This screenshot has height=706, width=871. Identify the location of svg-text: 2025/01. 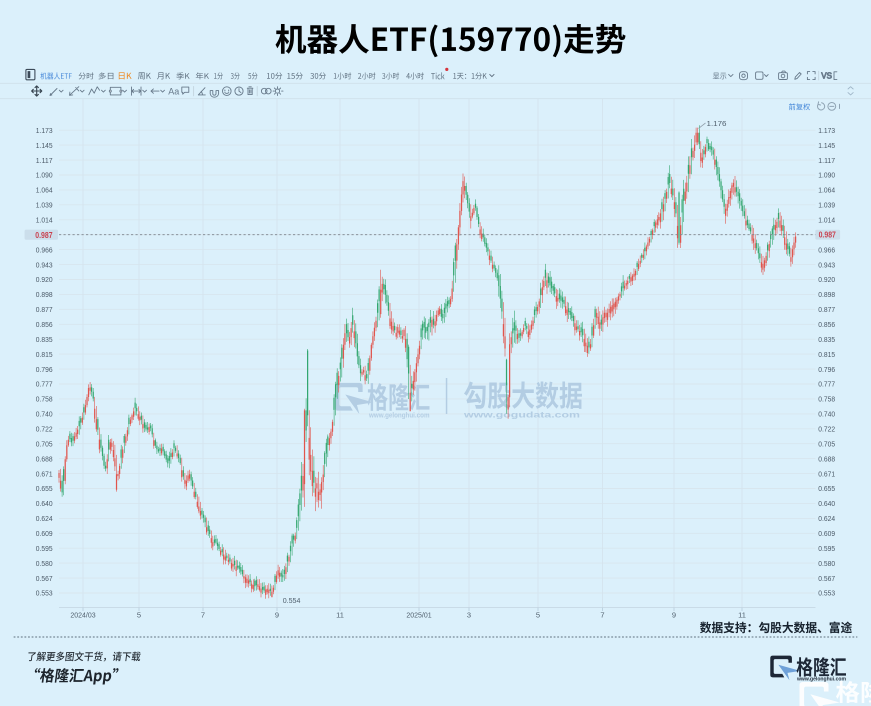
(418, 614).